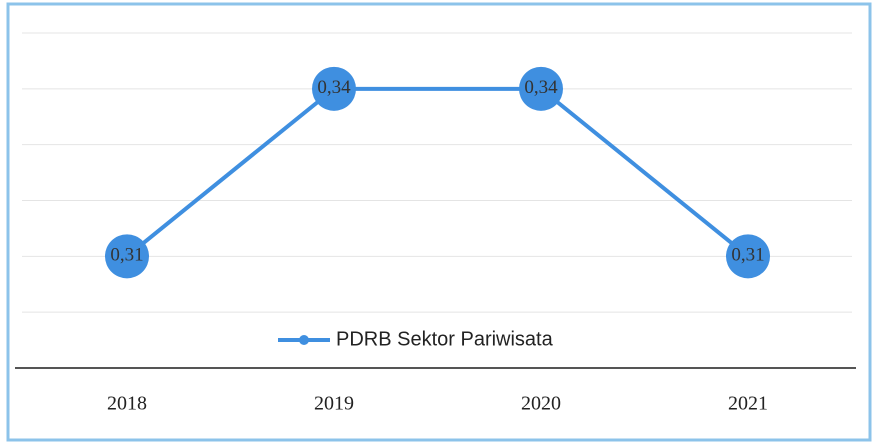 The width and height of the screenshot is (876, 442). What do you see at coordinates (748, 404) in the screenshot?
I see `x-tick-label: 2021` at bounding box center [748, 404].